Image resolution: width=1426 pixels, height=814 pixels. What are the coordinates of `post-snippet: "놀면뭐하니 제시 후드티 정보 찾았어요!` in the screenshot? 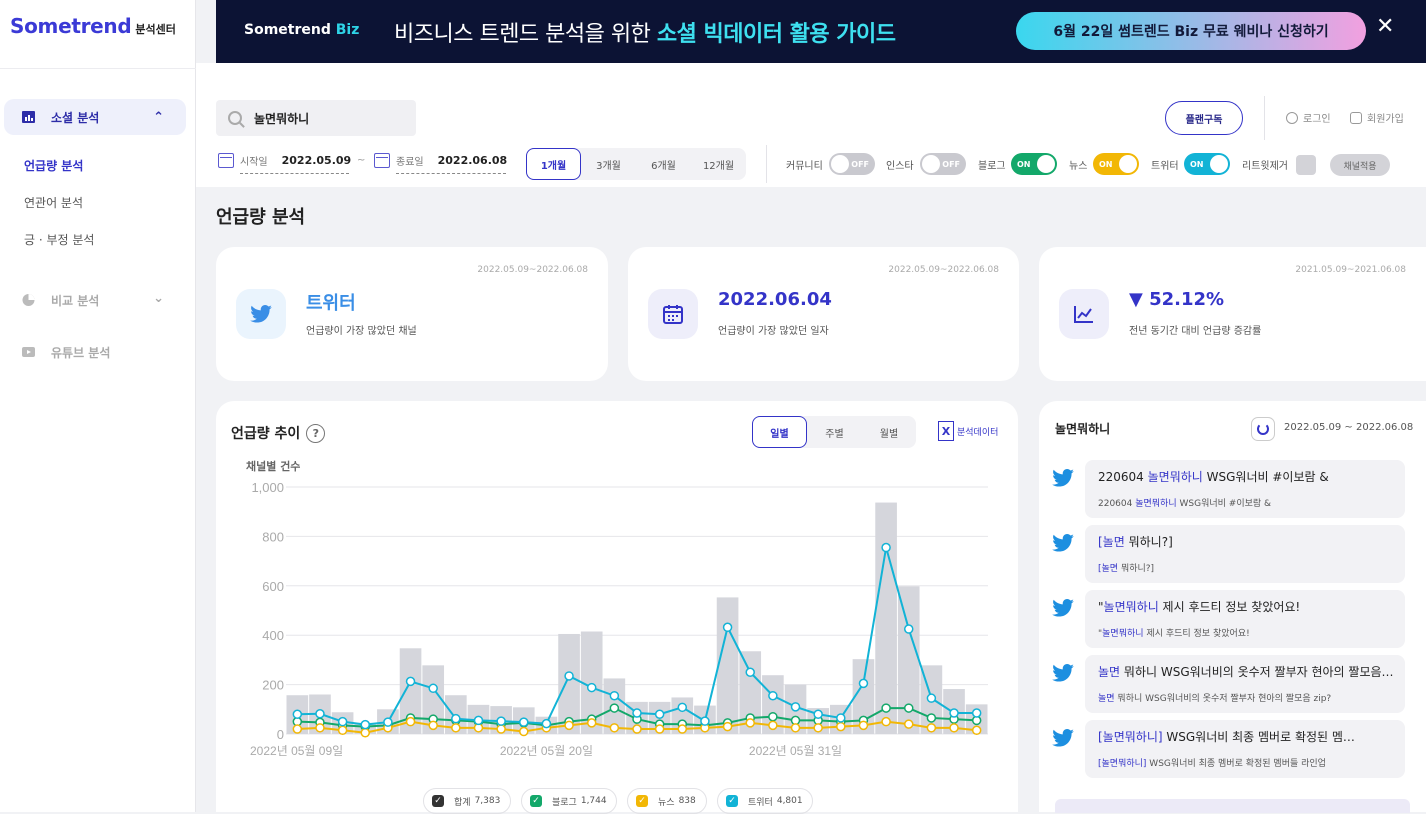 It's located at (1246, 632).